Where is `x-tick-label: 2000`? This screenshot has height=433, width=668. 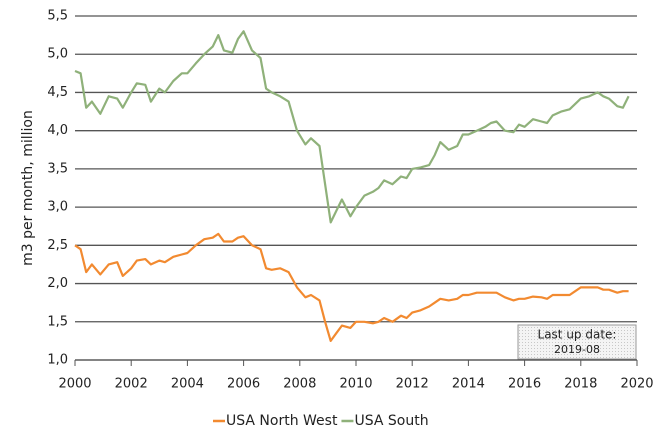
x-tick-label: 2000 is located at coordinates (74, 384).